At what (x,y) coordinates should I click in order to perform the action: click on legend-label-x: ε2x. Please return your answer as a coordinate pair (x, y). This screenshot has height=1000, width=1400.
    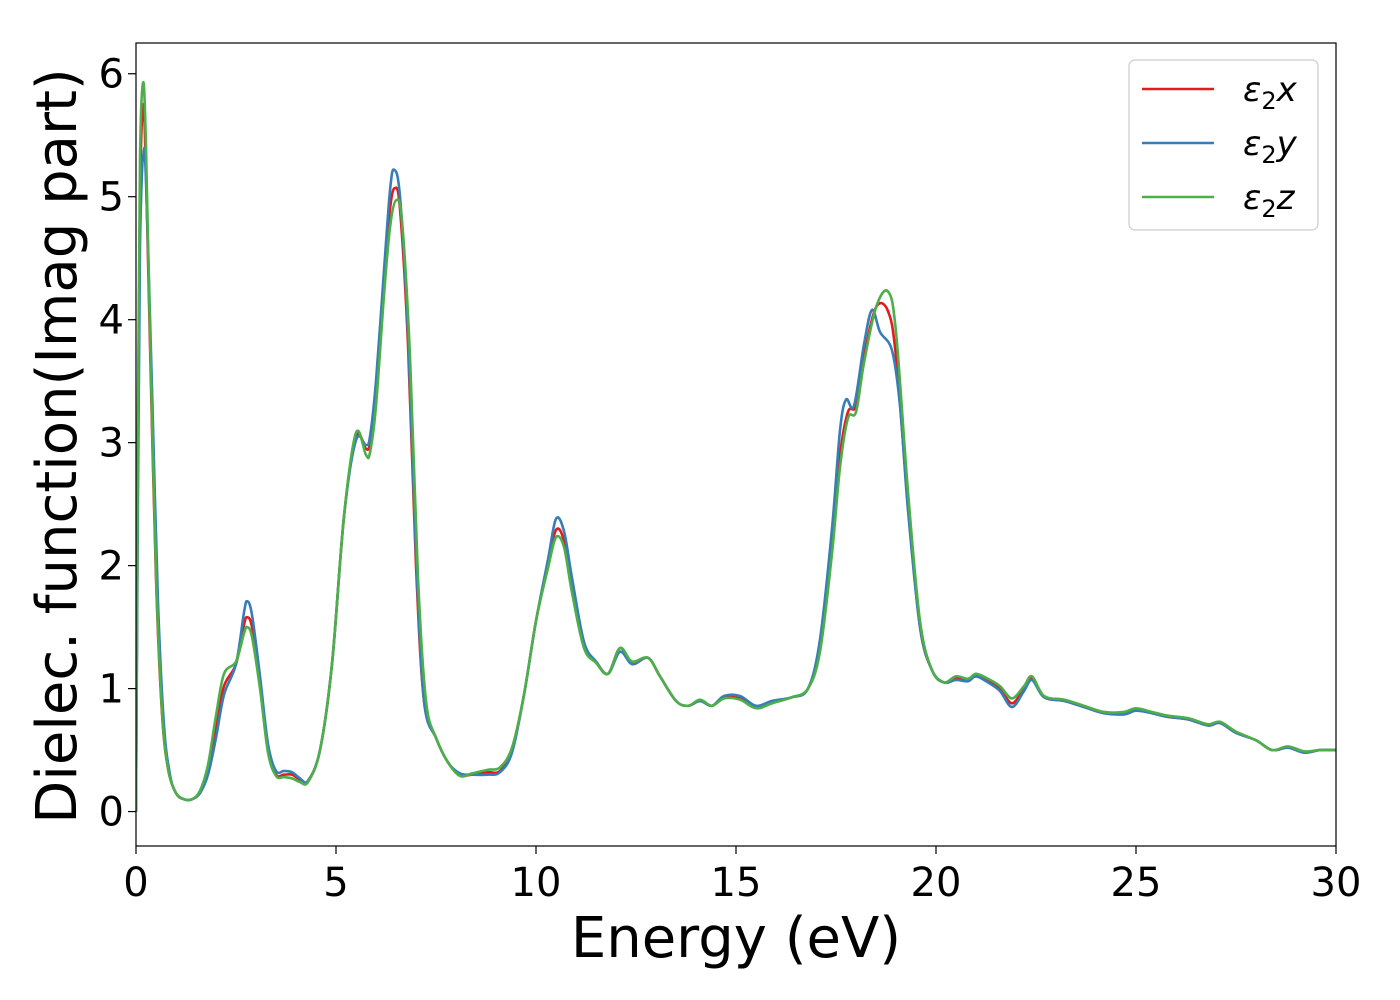
    Looking at the image, I should click on (1270, 92).